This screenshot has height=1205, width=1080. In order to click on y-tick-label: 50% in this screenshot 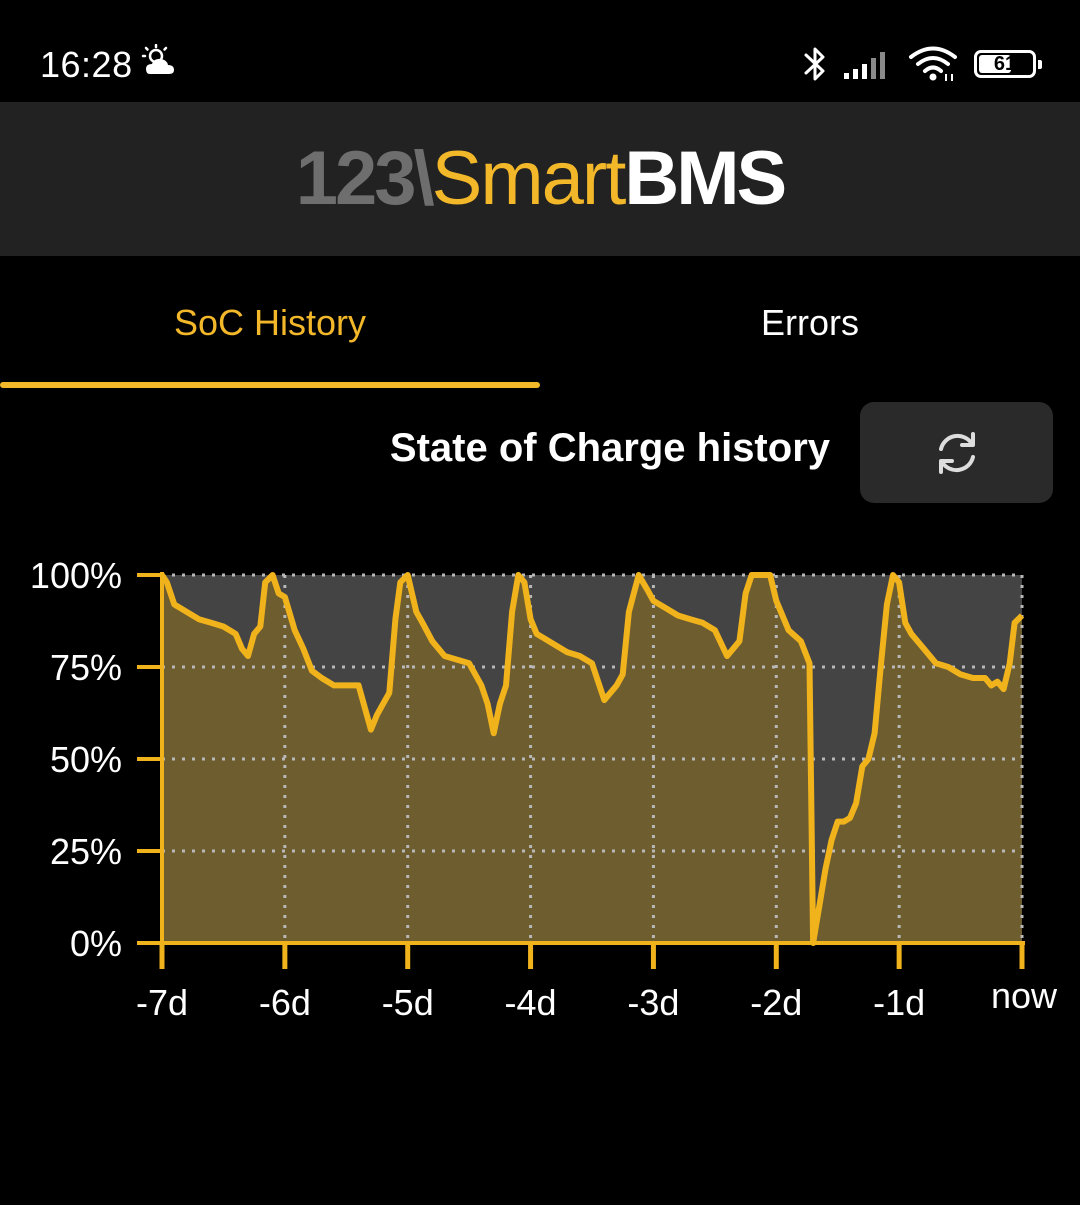, I will do `click(86, 759)`.